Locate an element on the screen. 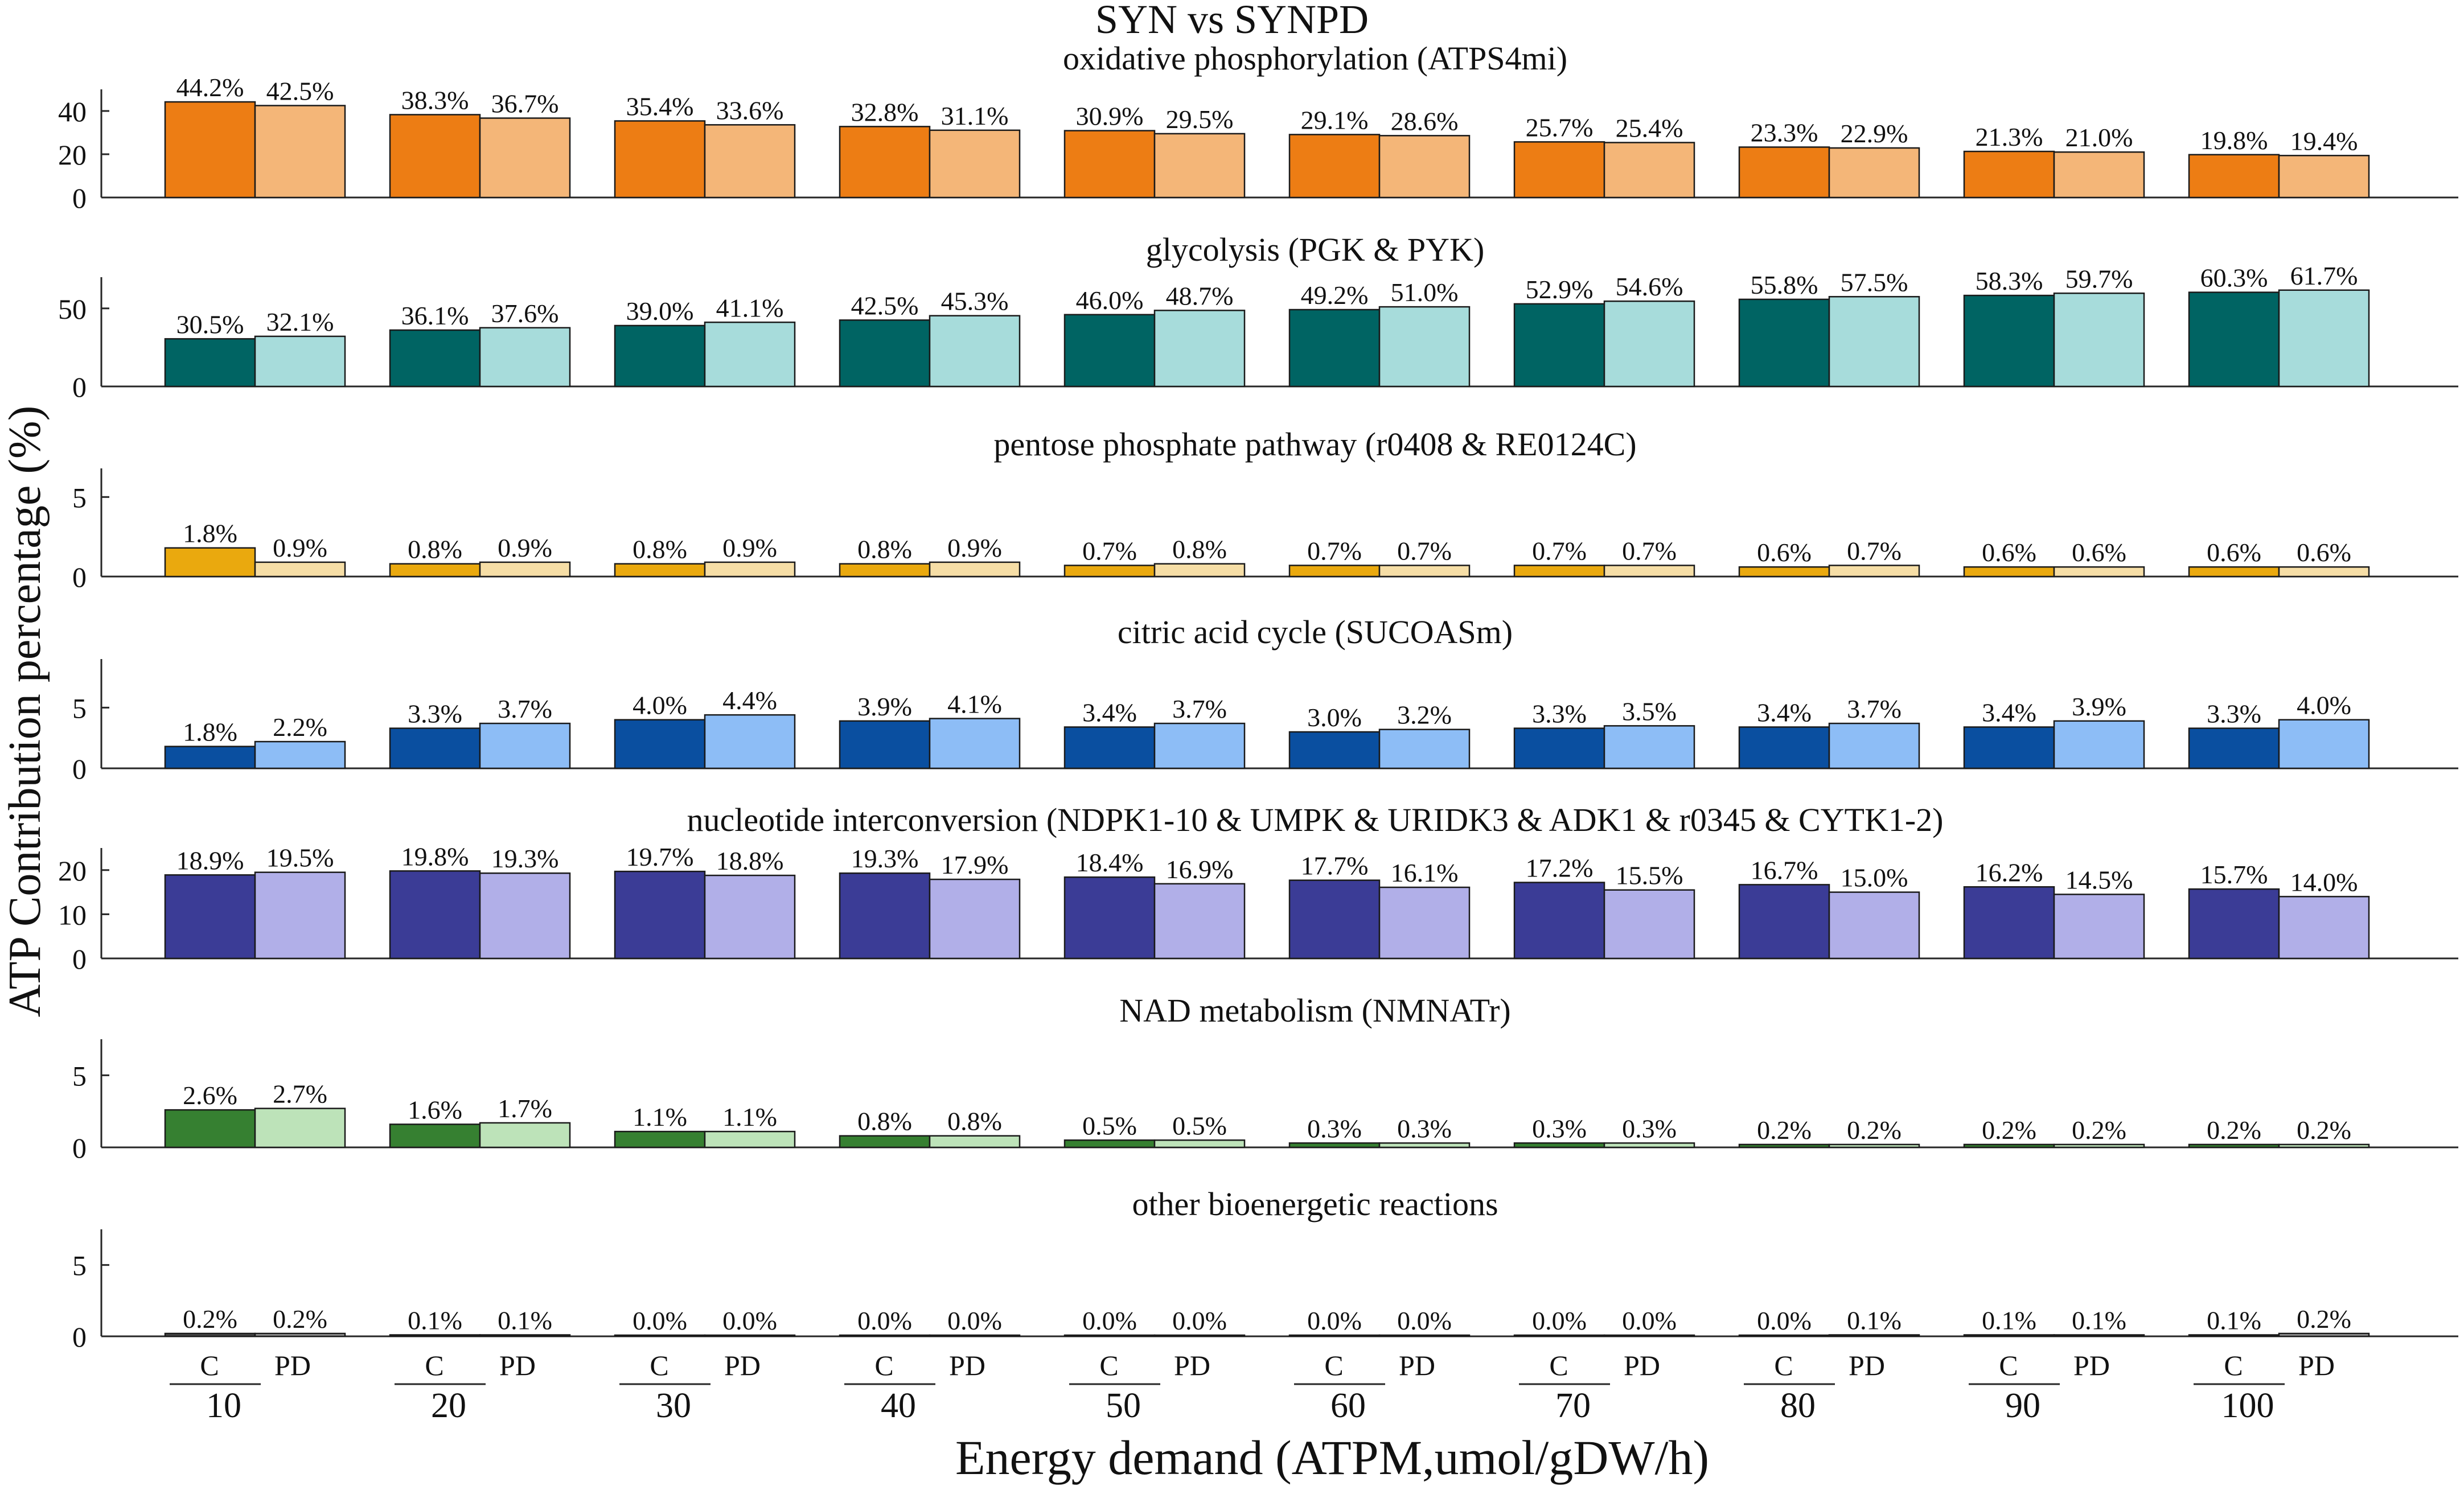 The width and height of the screenshot is (2464, 1486). data-label: 3.0% is located at coordinates (1334, 717).